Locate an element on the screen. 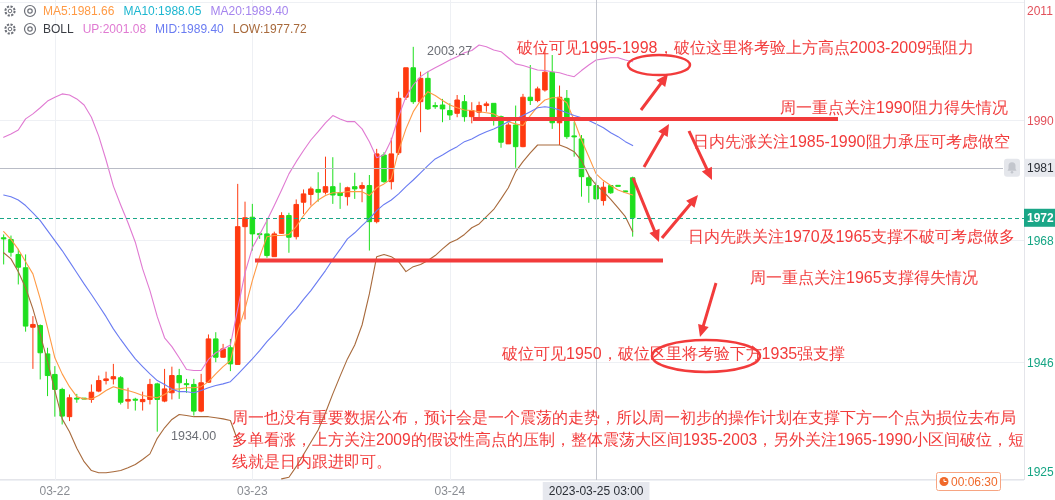  ref-line-label: 1981 is located at coordinates (1041, 168).